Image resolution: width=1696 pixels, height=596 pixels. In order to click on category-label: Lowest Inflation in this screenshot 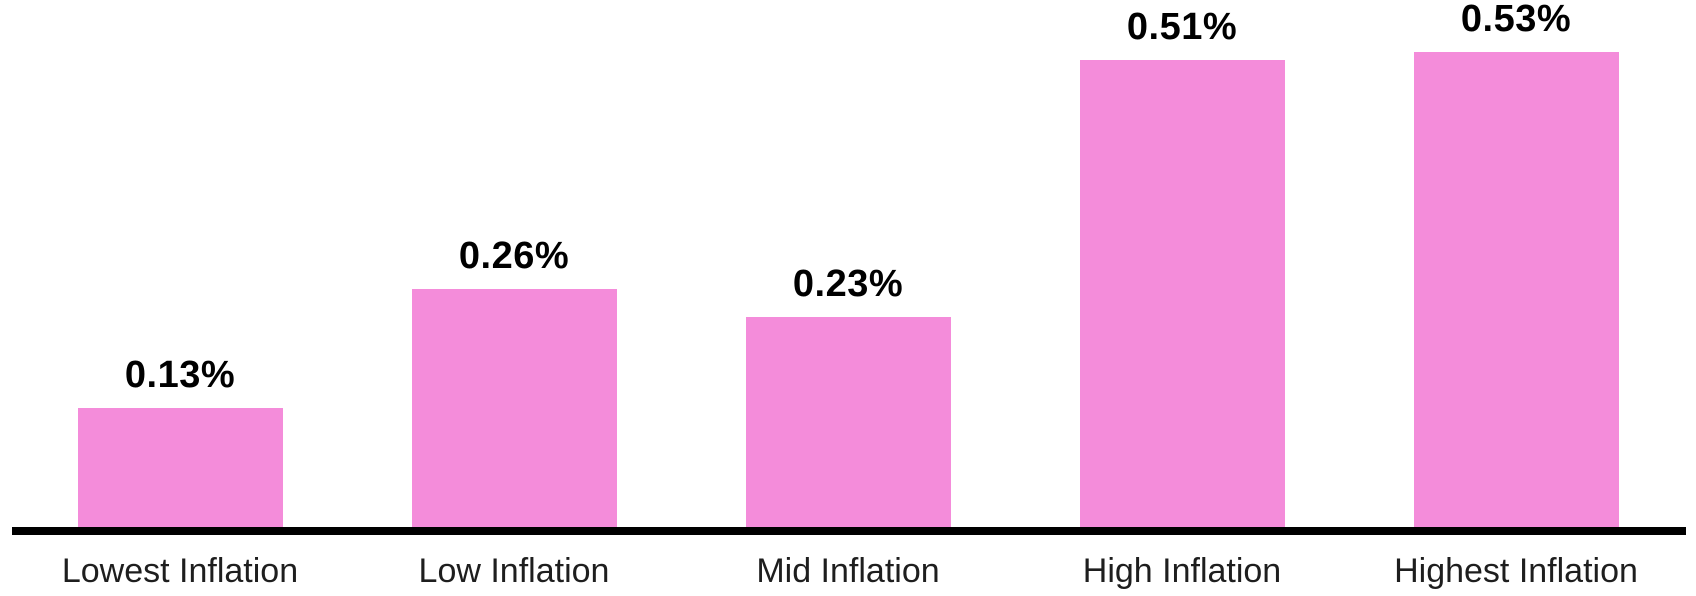, I will do `click(180, 571)`.